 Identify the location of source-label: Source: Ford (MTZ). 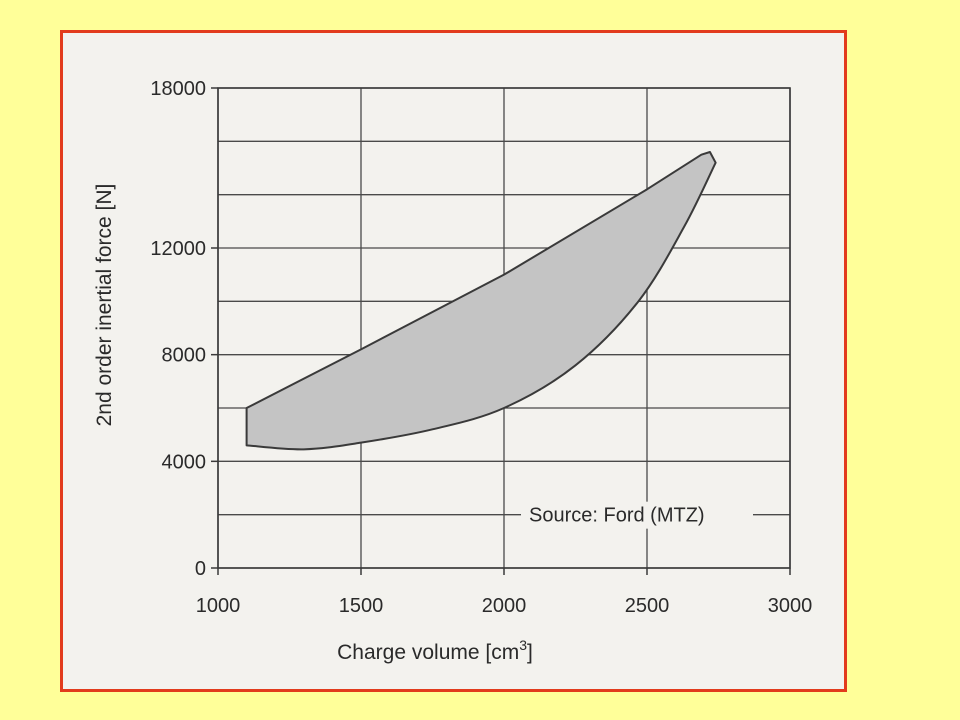
(617, 516).